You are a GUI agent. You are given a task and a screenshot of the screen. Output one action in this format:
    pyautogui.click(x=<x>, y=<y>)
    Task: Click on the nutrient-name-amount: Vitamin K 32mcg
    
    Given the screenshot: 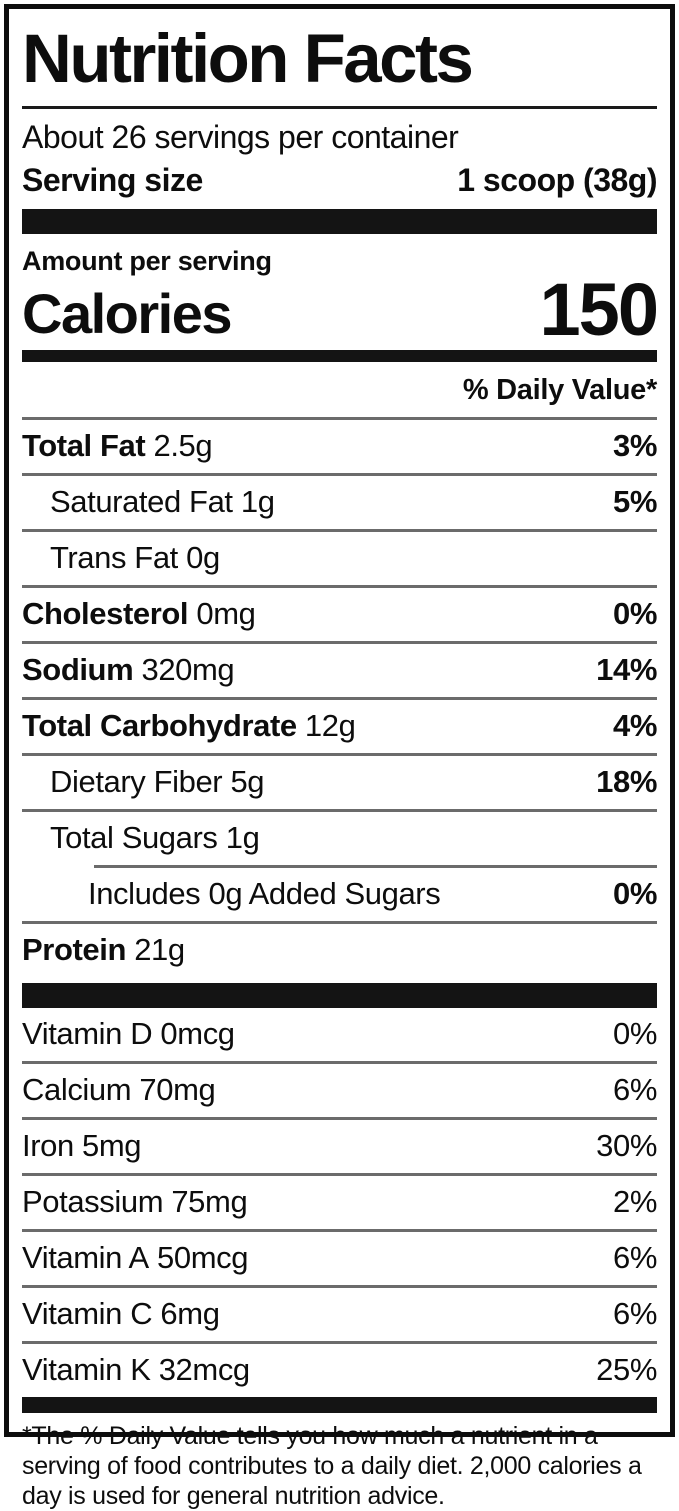 What is the action you would take?
    pyautogui.click(x=136, y=1370)
    